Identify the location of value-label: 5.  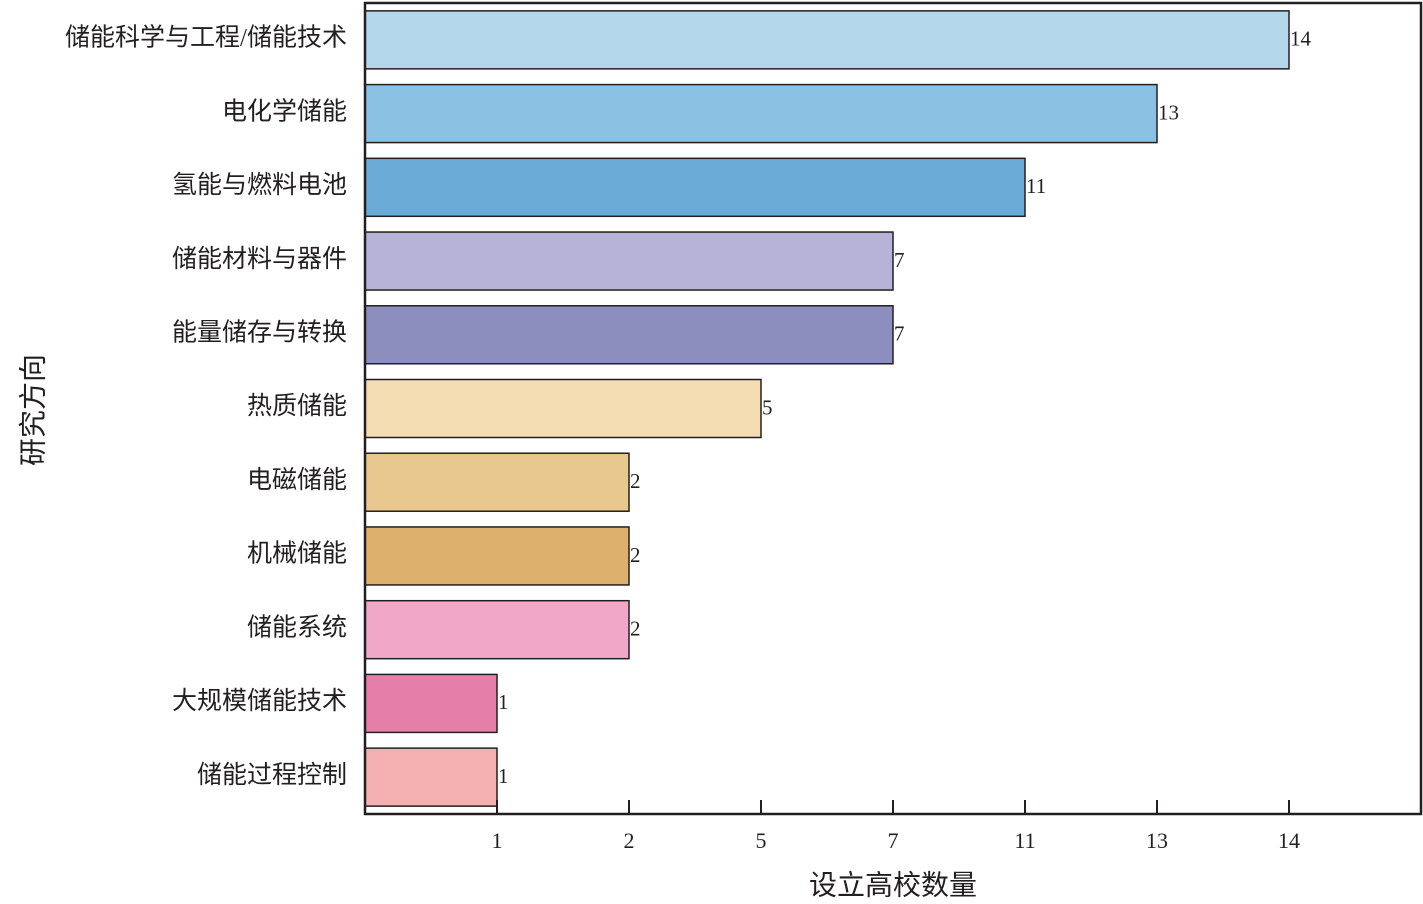
(767, 407).